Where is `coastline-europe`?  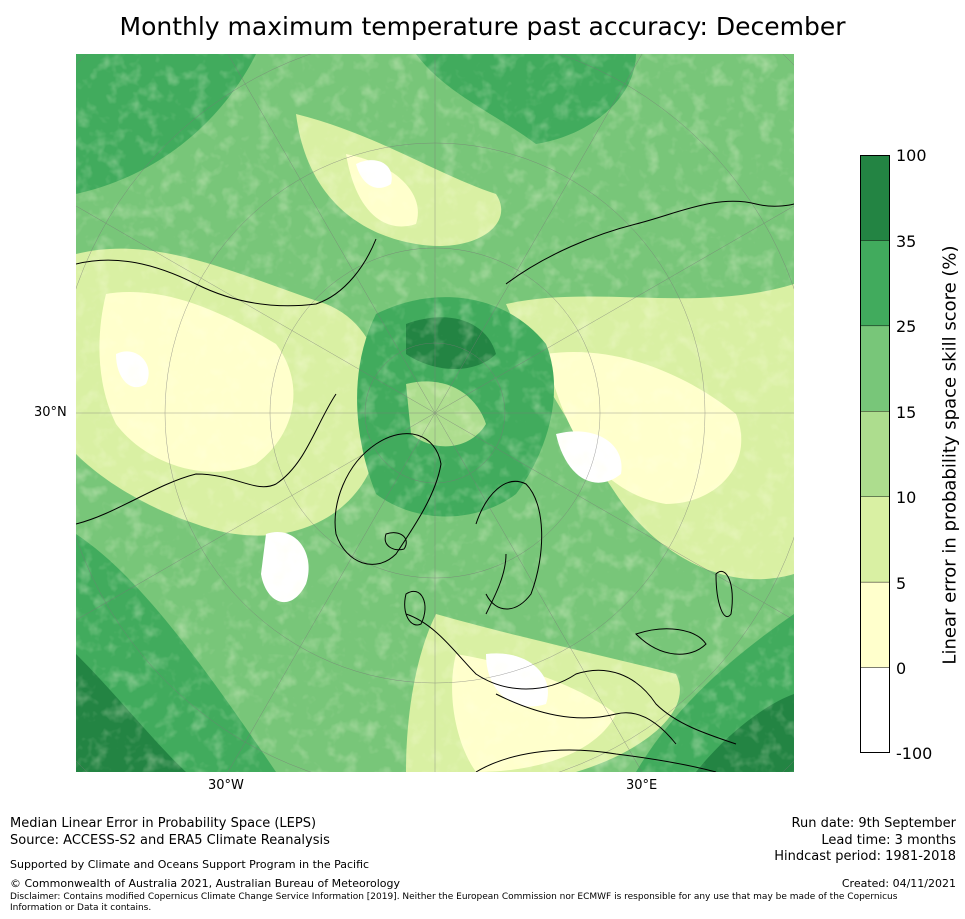 coastline-europe is located at coordinates (571, 649).